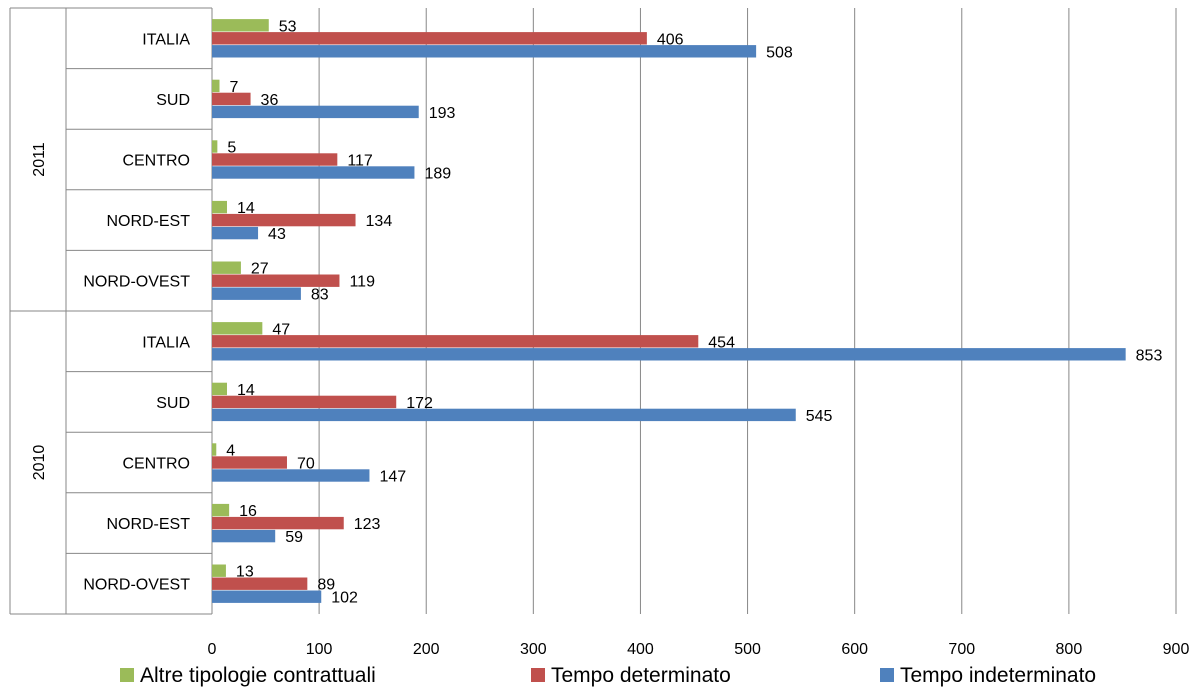  I want to click on data-label: 102, so click(344, 598).